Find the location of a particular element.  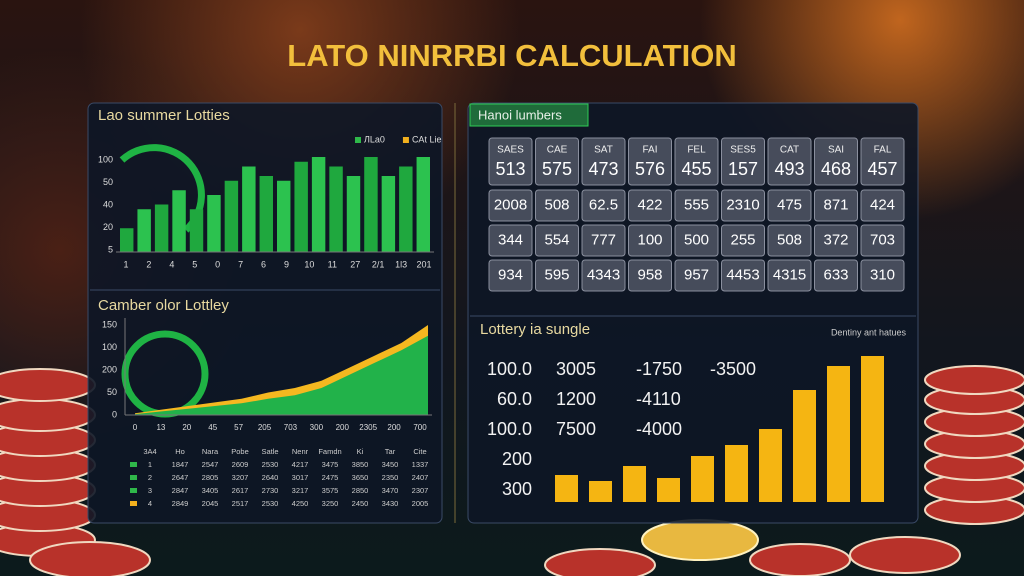

table-cell: 1 is located at coordinates (150, 464).